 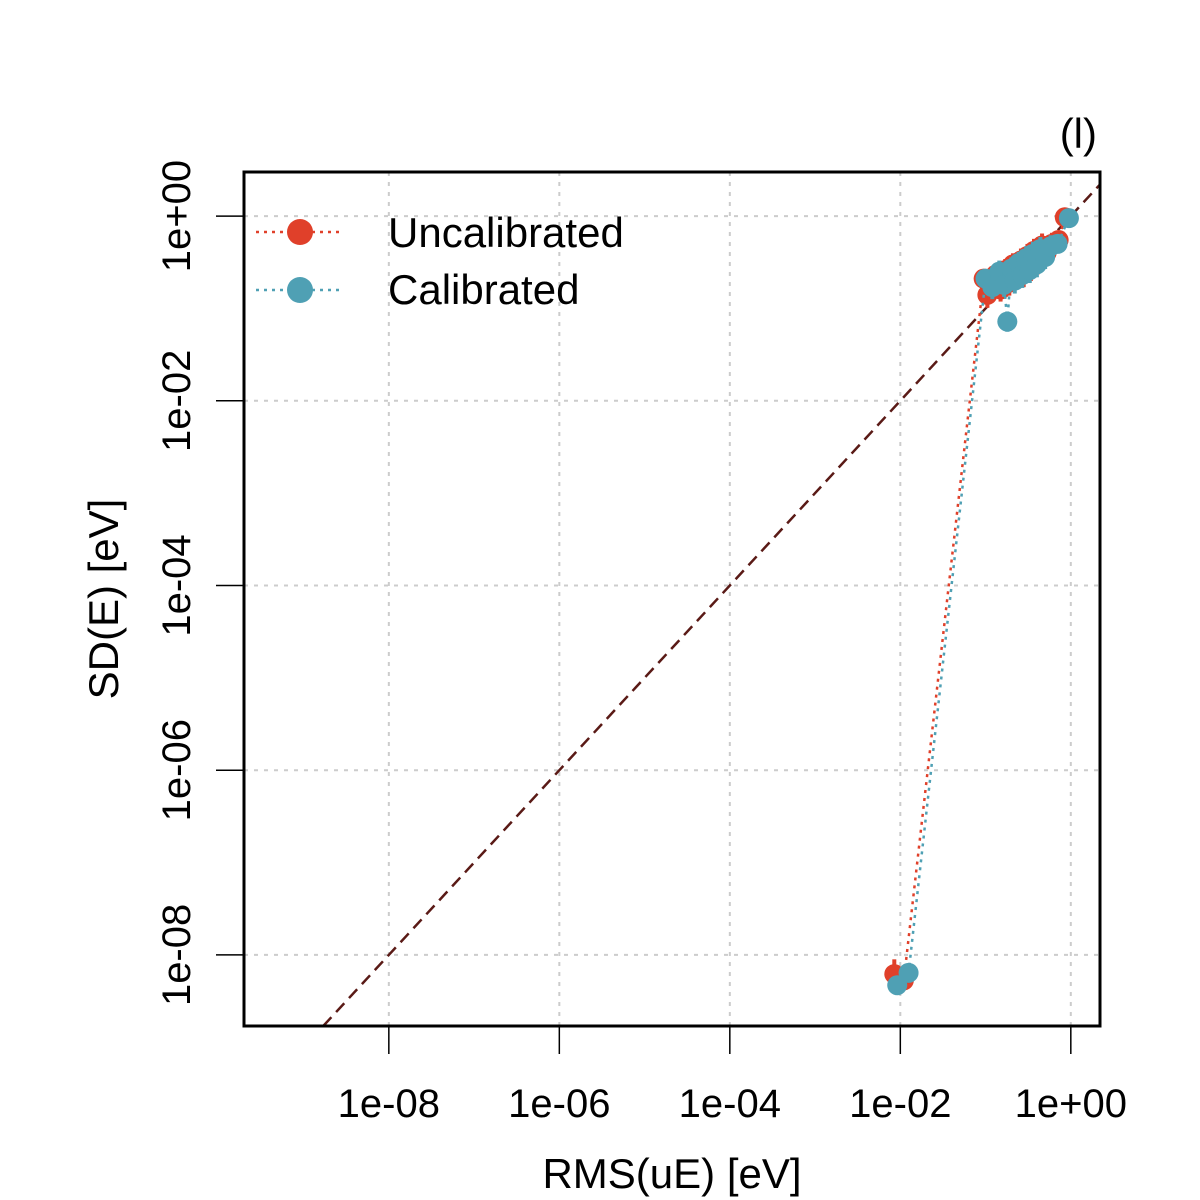 I want to click on x-tick-label-0: 1e-08, so click(x=389, y=1104).